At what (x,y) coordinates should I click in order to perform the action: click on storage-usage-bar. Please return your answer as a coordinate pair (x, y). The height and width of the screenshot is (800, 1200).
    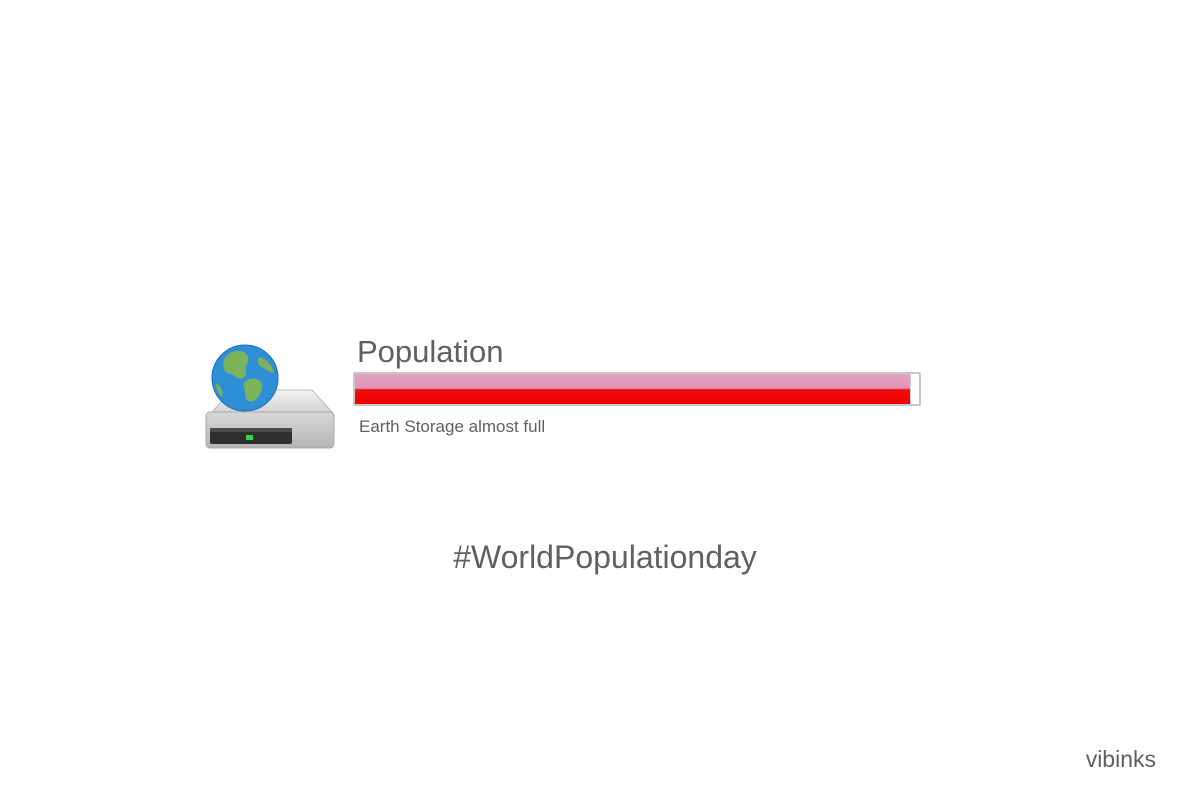
    Looking at the image, I should click on (637, 389).